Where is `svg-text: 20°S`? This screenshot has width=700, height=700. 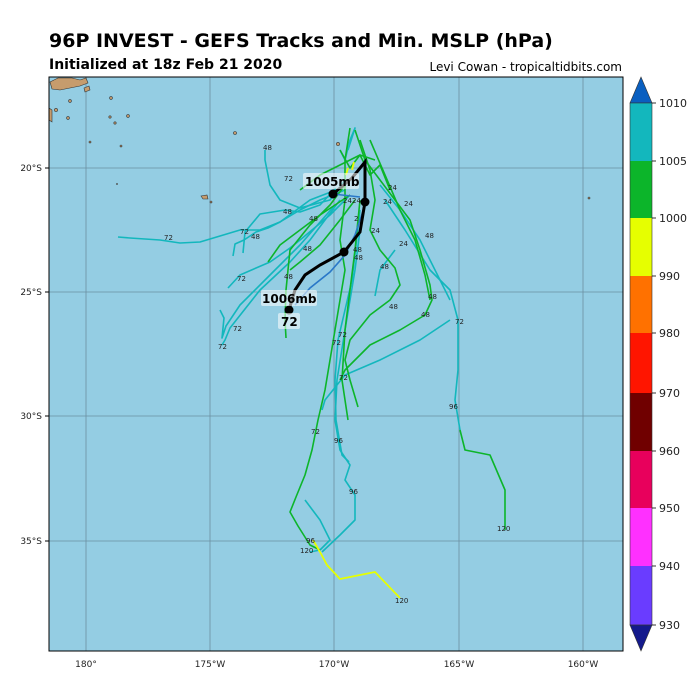
svg-text: 20°S is located at coordinates (31, 169).